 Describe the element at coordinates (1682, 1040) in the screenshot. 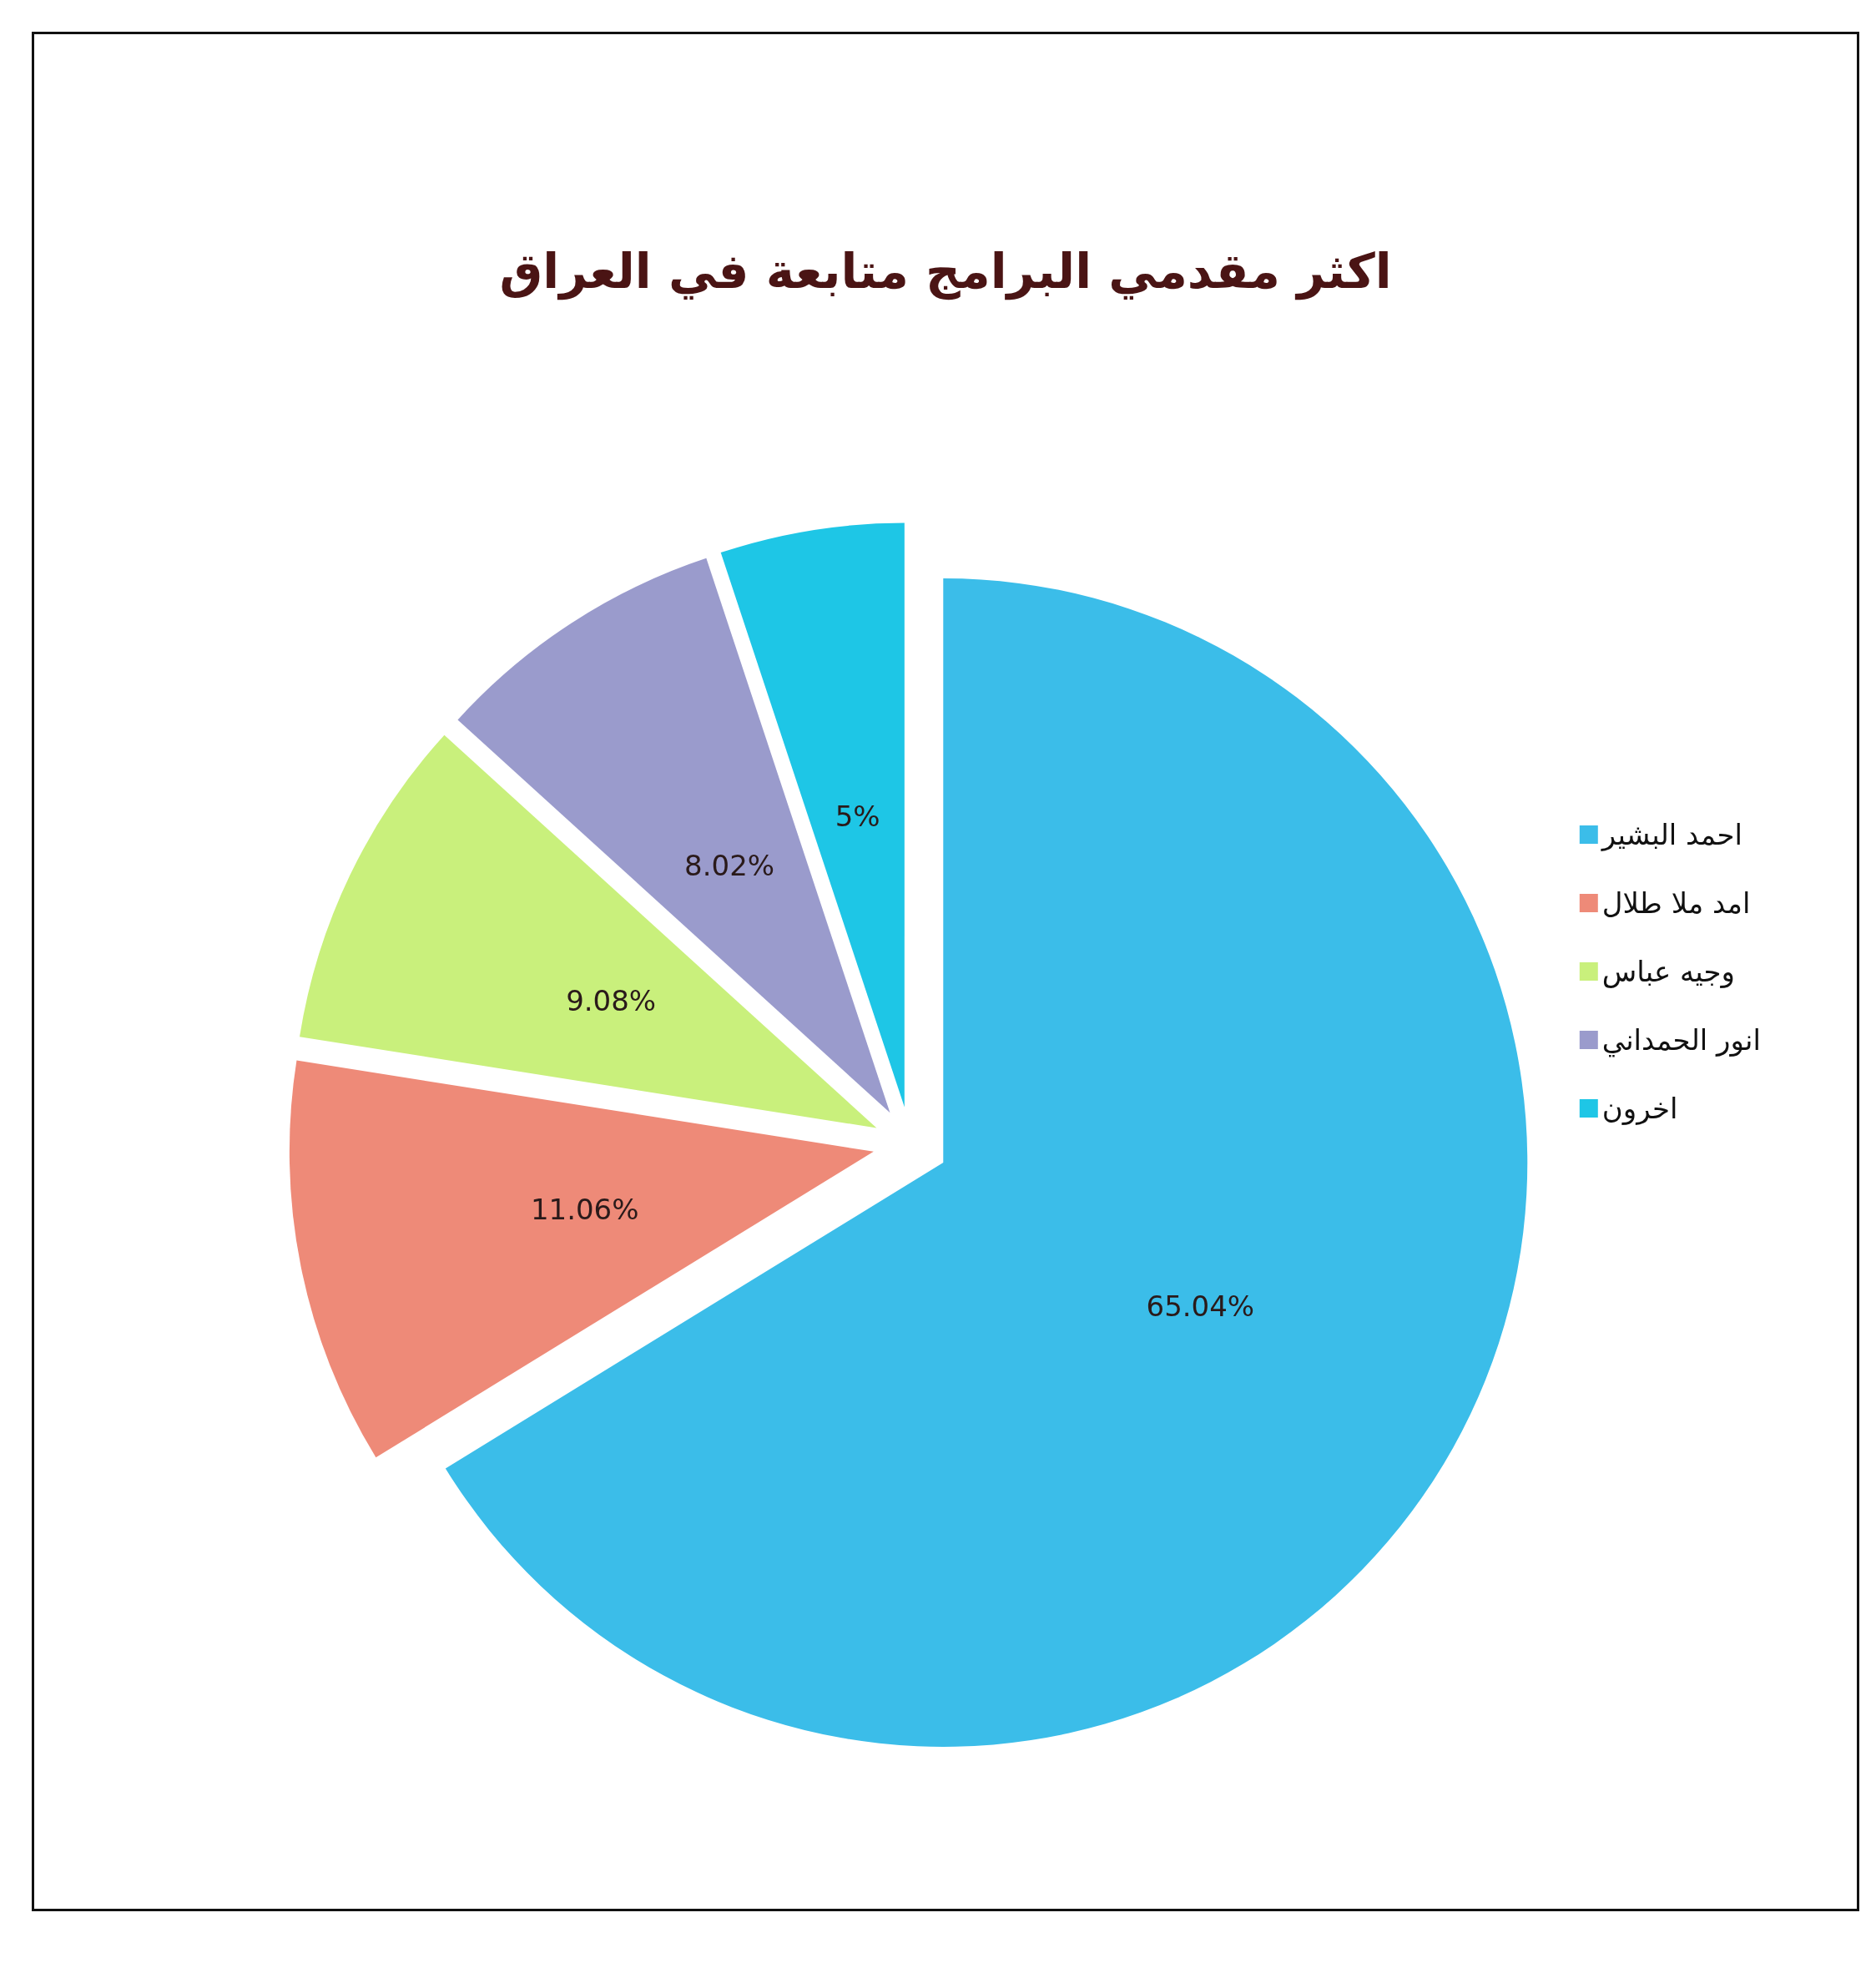

I see `legend-label: انور الحمداني` at that location.